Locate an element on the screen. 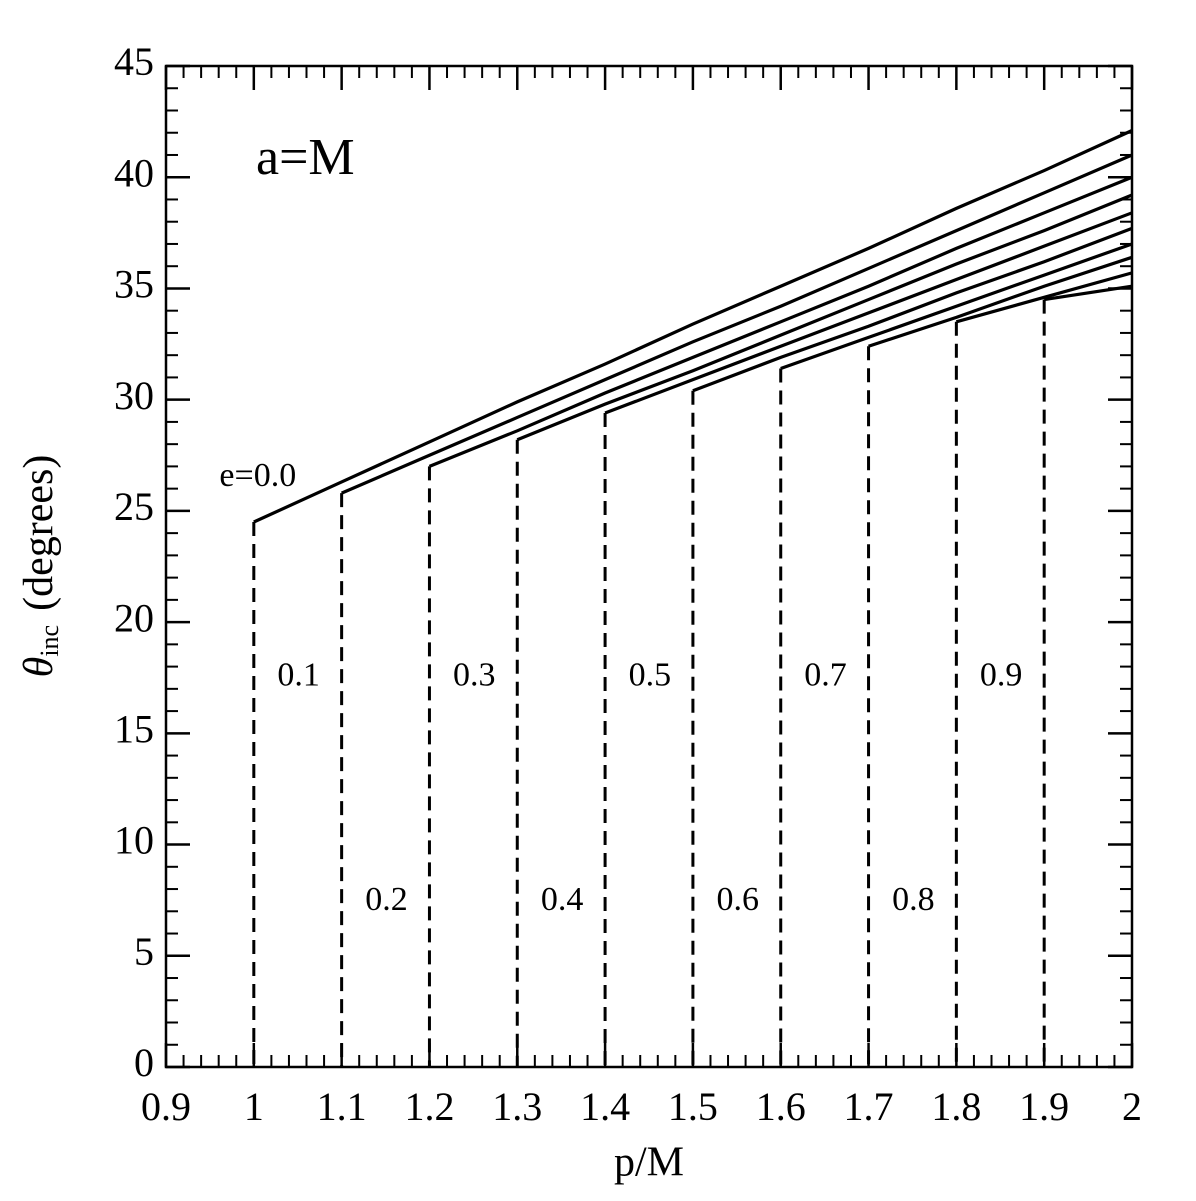 This screenshot has width=1196, height=1201. y-tick-label: 0 is located at coordinates (144, 1062).